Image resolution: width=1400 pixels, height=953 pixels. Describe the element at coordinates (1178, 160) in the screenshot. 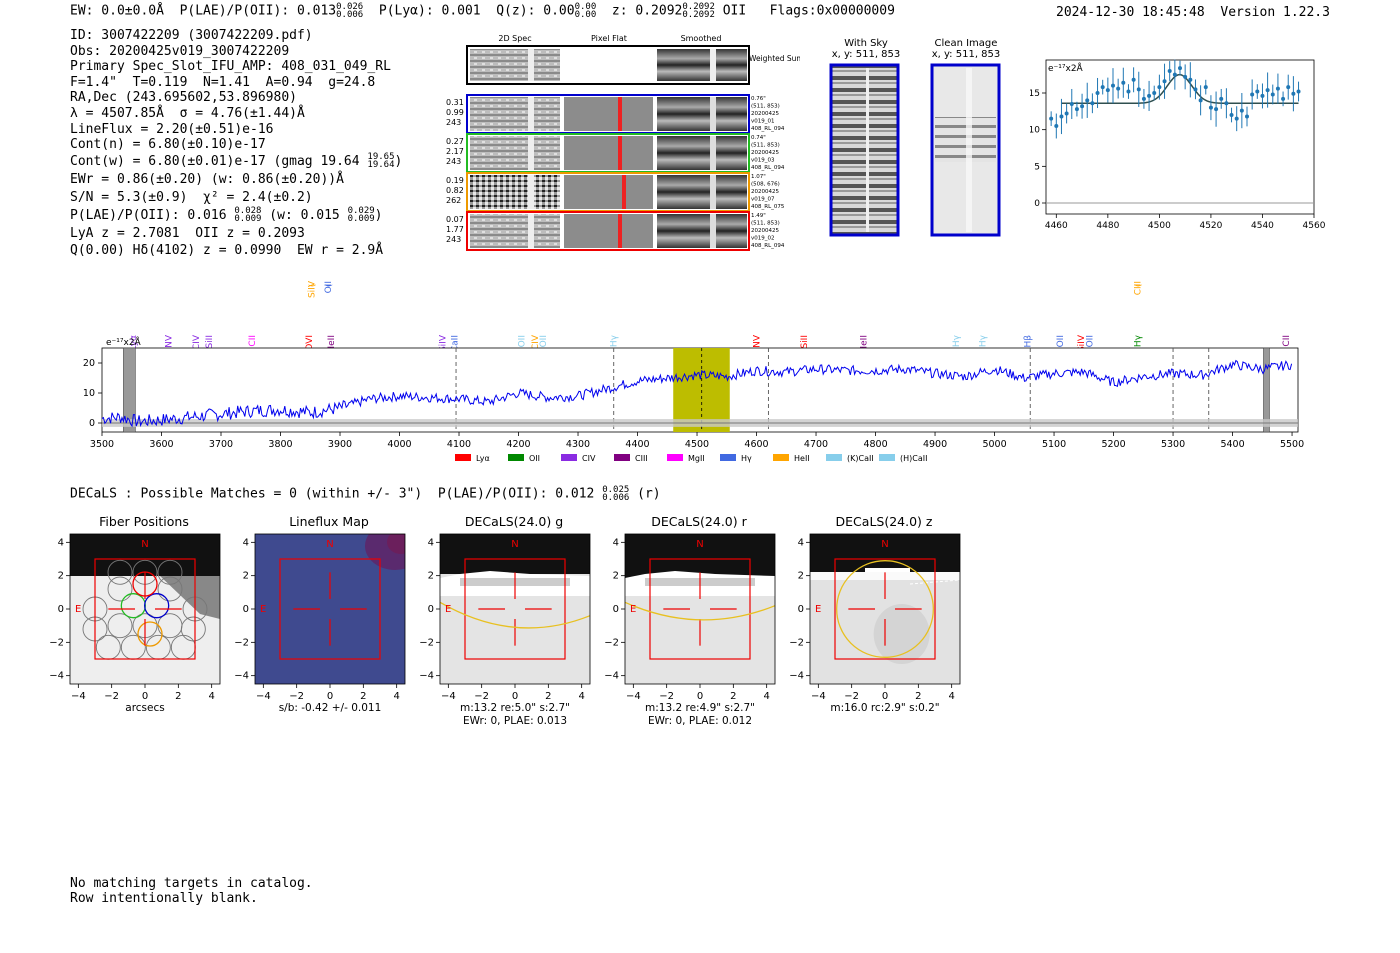

I see `fit-axes: 4460 4480 4500 4520 4540 4560 0 5 10 15` at that location.